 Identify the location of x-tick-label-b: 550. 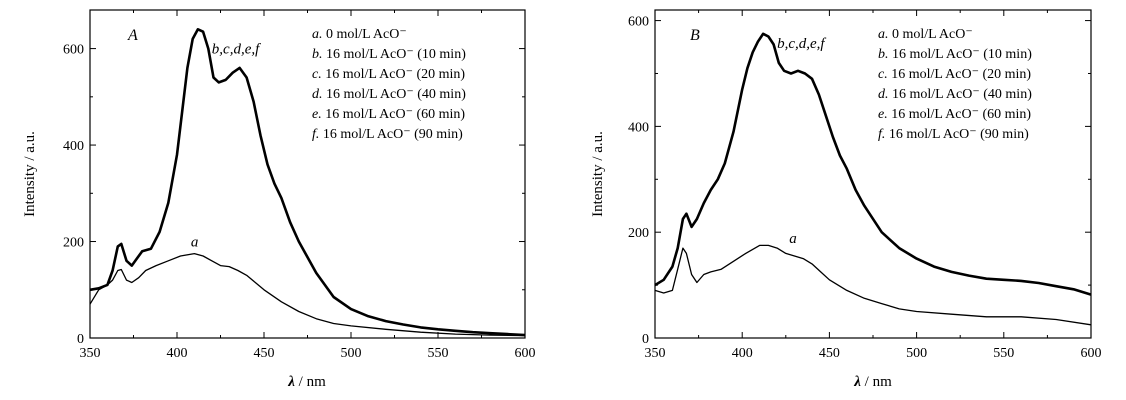
(1003, 353).